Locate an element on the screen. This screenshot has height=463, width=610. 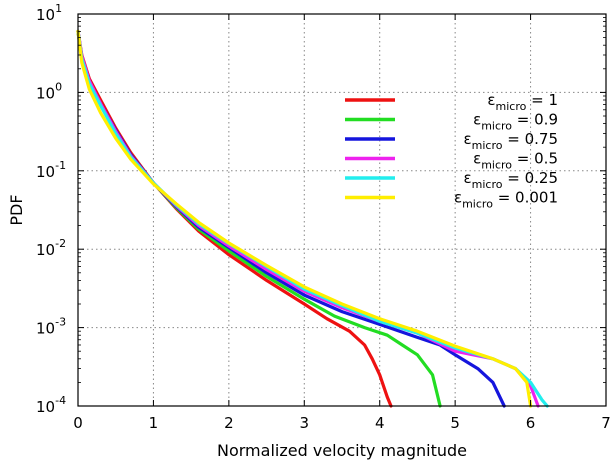
legend-entry-3: εmicro = 0.5 is located at coordinates (515, 161).